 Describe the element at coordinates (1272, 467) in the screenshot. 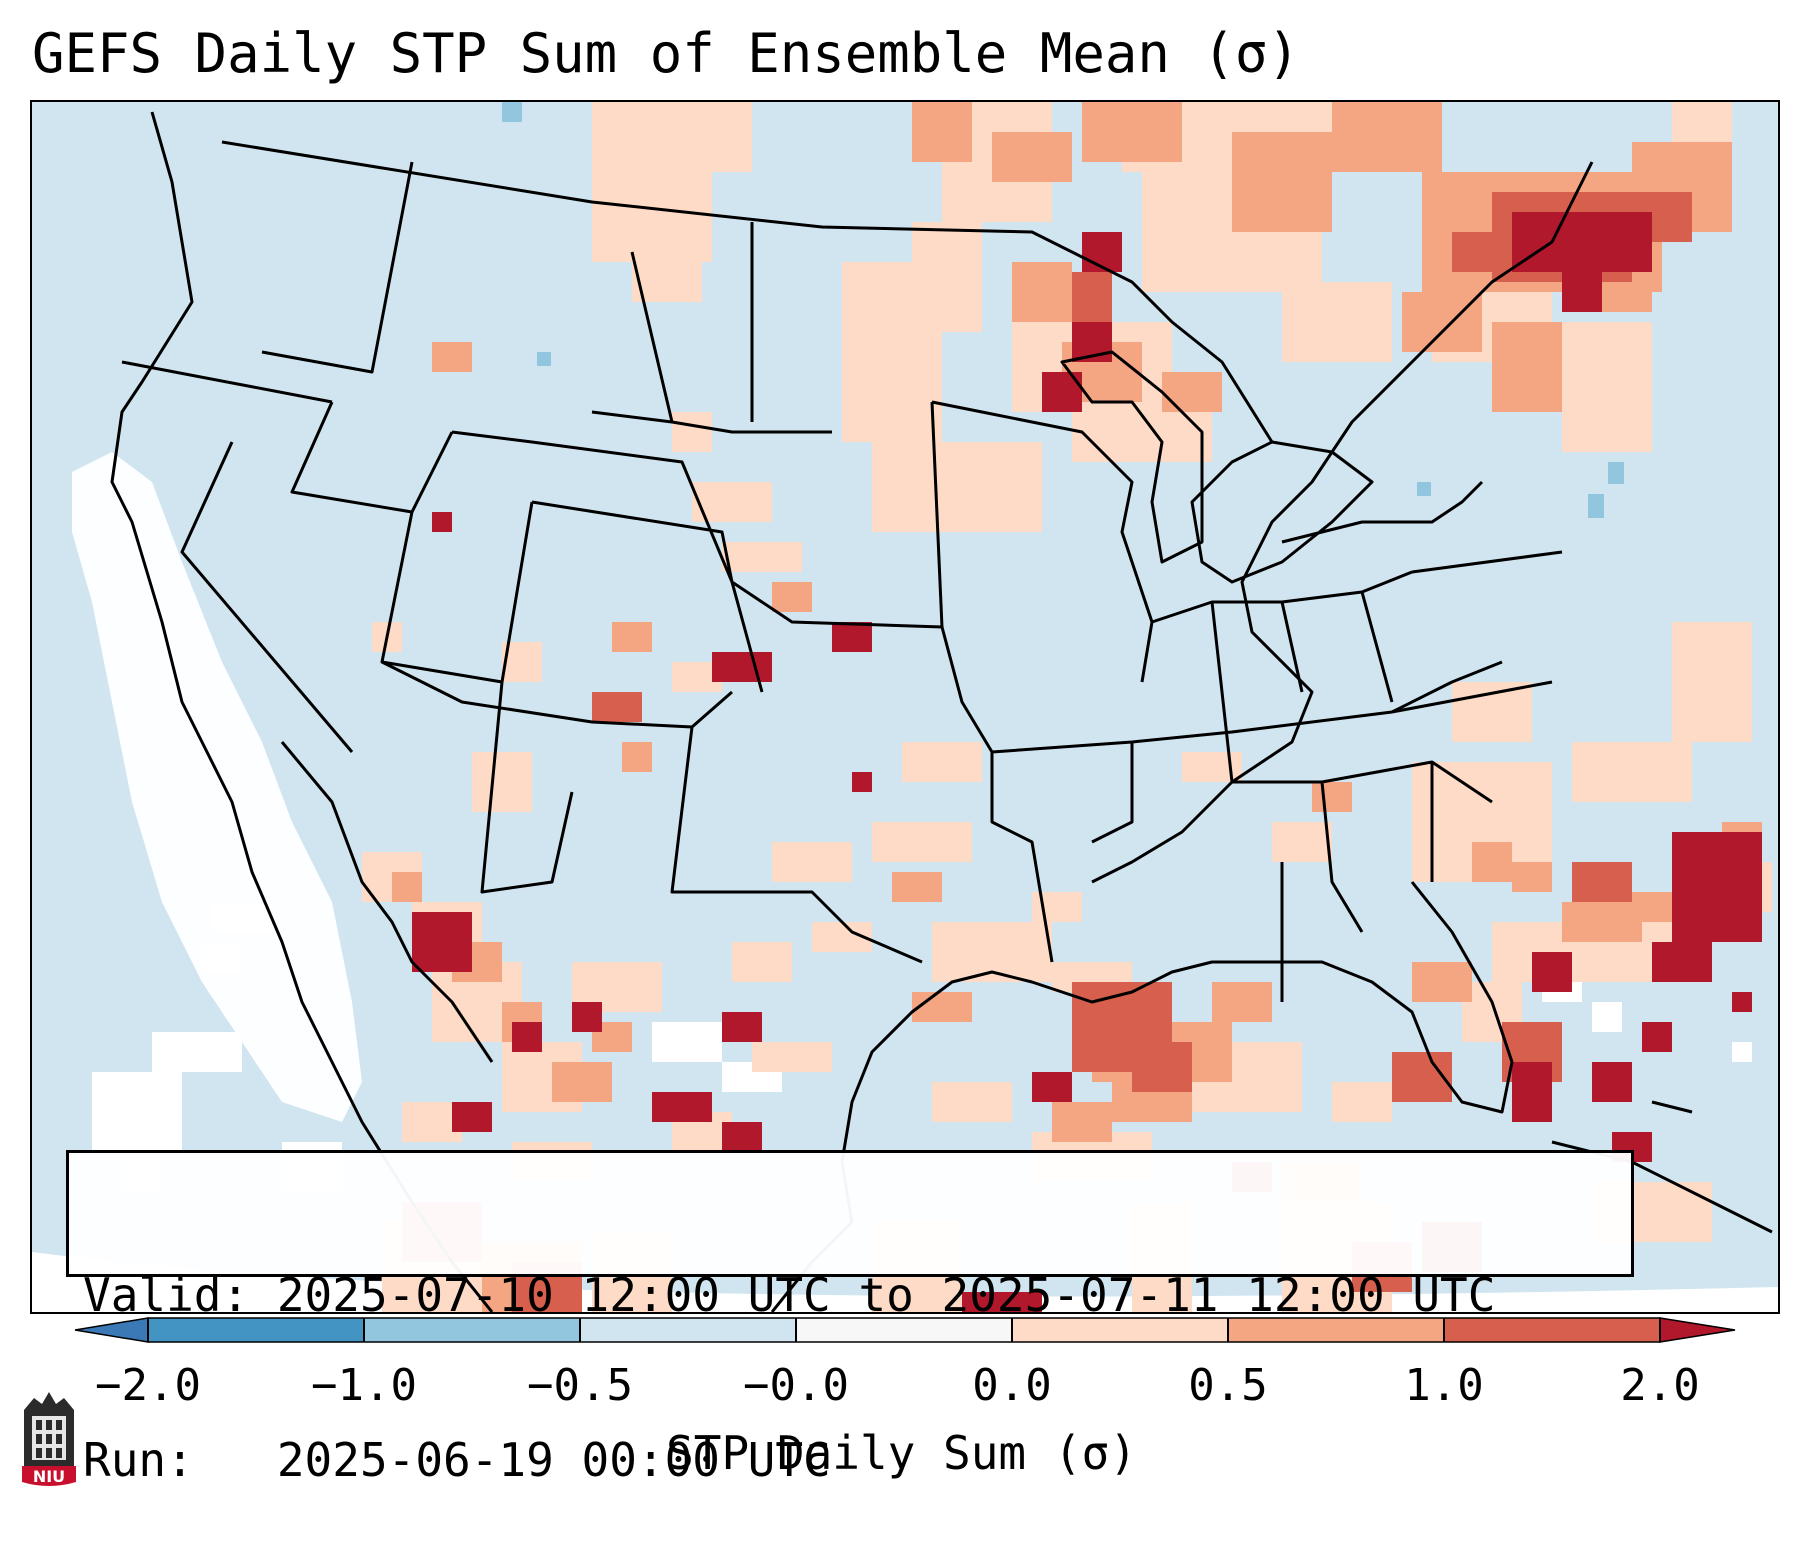

I see `great-lakes` at that location.